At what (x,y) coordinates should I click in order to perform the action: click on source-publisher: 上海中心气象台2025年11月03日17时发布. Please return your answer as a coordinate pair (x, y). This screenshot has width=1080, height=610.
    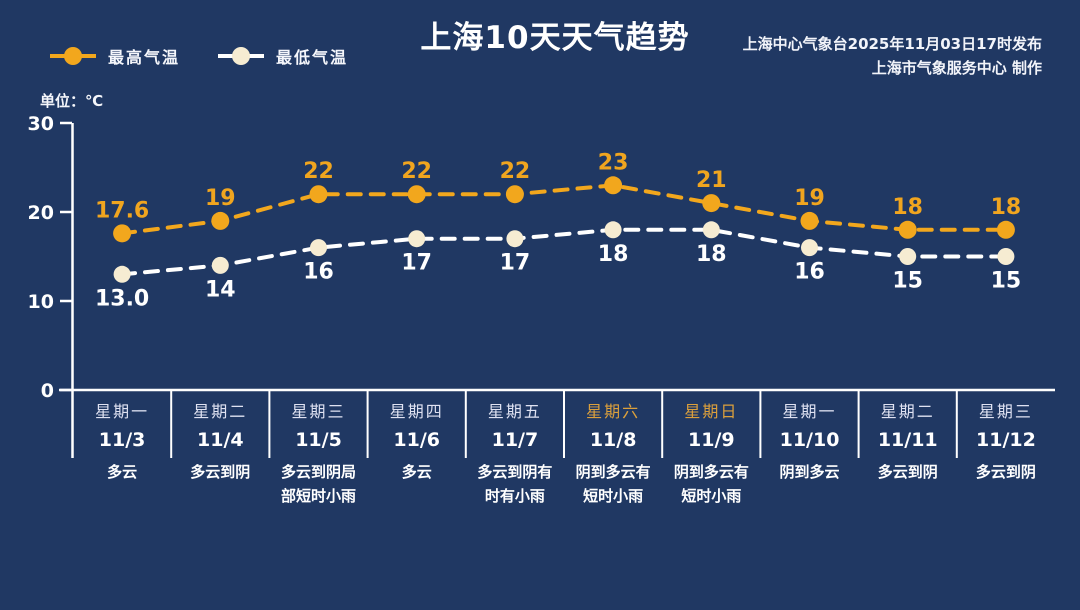
    Looking at the image, I should click on (892, 44).